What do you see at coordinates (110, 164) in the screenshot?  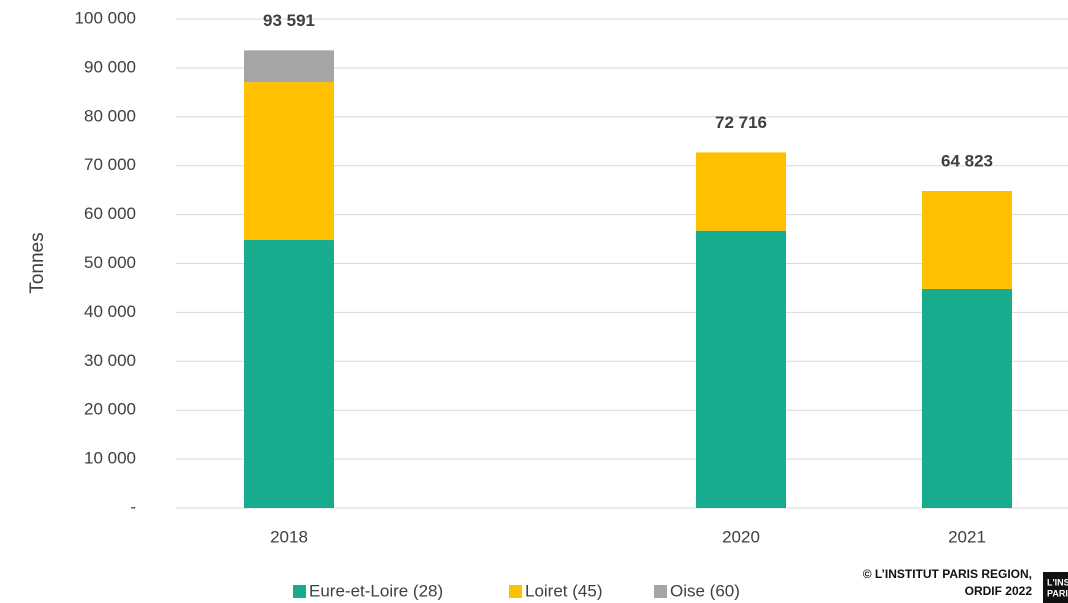 I see `y-tick-label: 70 000` at bounding box center [110, 164].